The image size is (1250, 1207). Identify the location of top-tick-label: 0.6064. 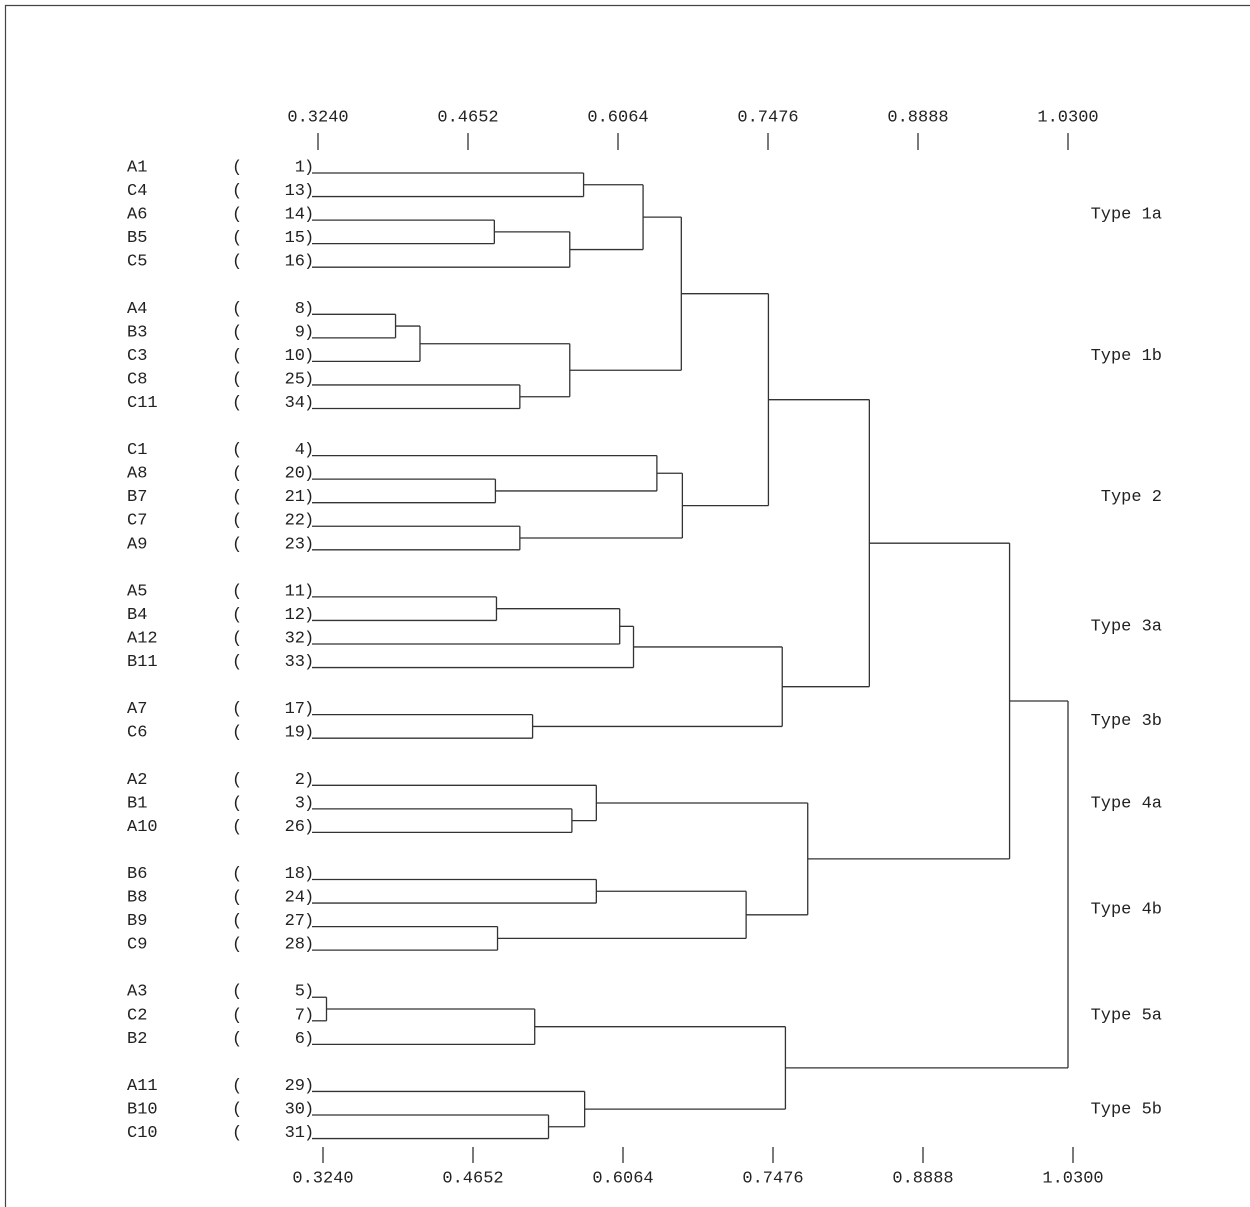
(617, 117).